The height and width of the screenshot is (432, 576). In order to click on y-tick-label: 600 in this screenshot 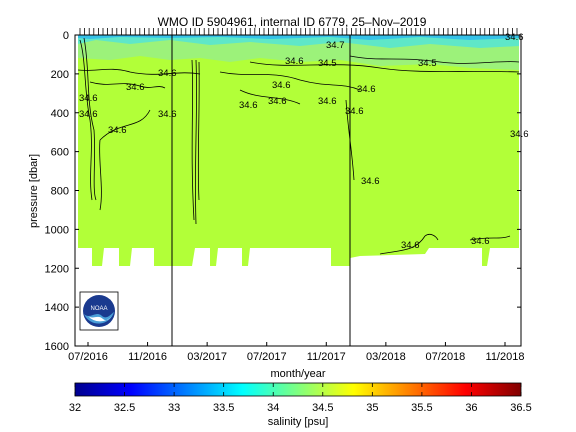, I will do `click(60, 153)`.